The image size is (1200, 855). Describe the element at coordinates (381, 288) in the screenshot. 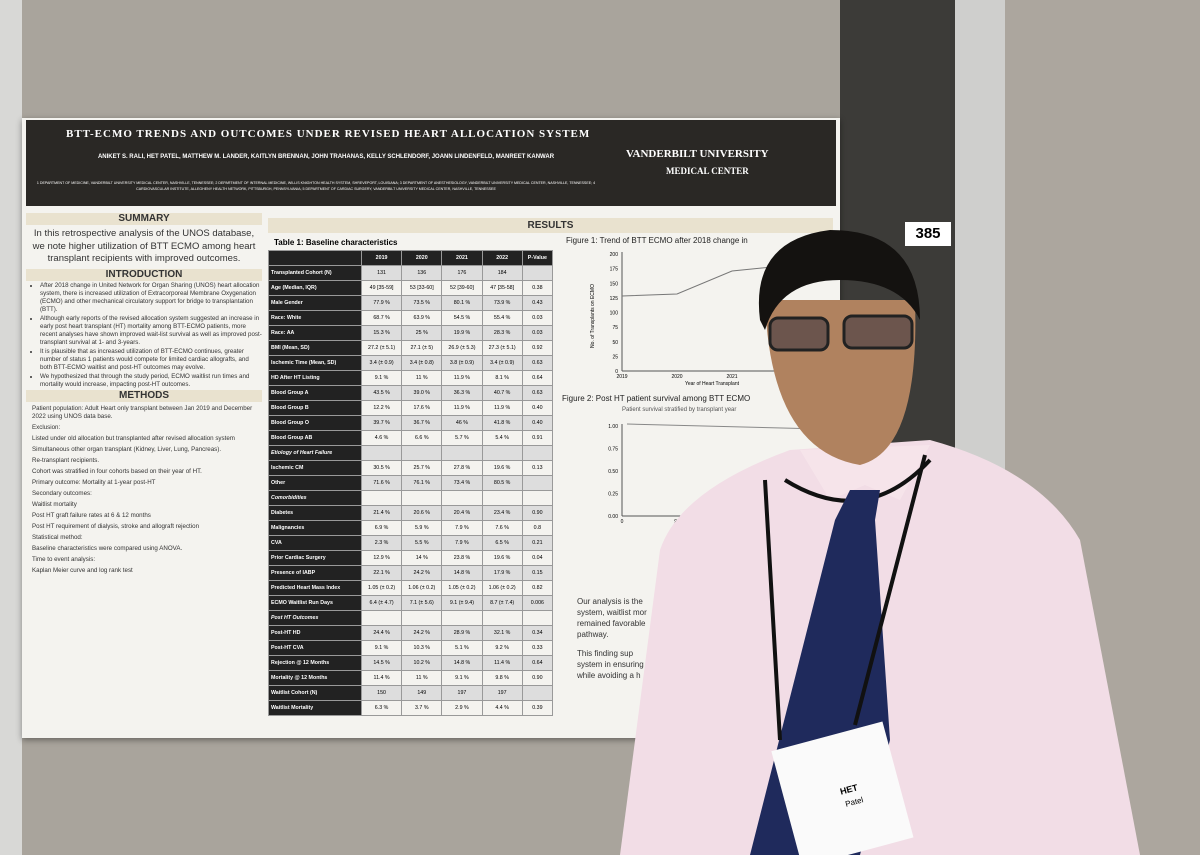

I see `table-cell: 49 [35-59]` at that location.